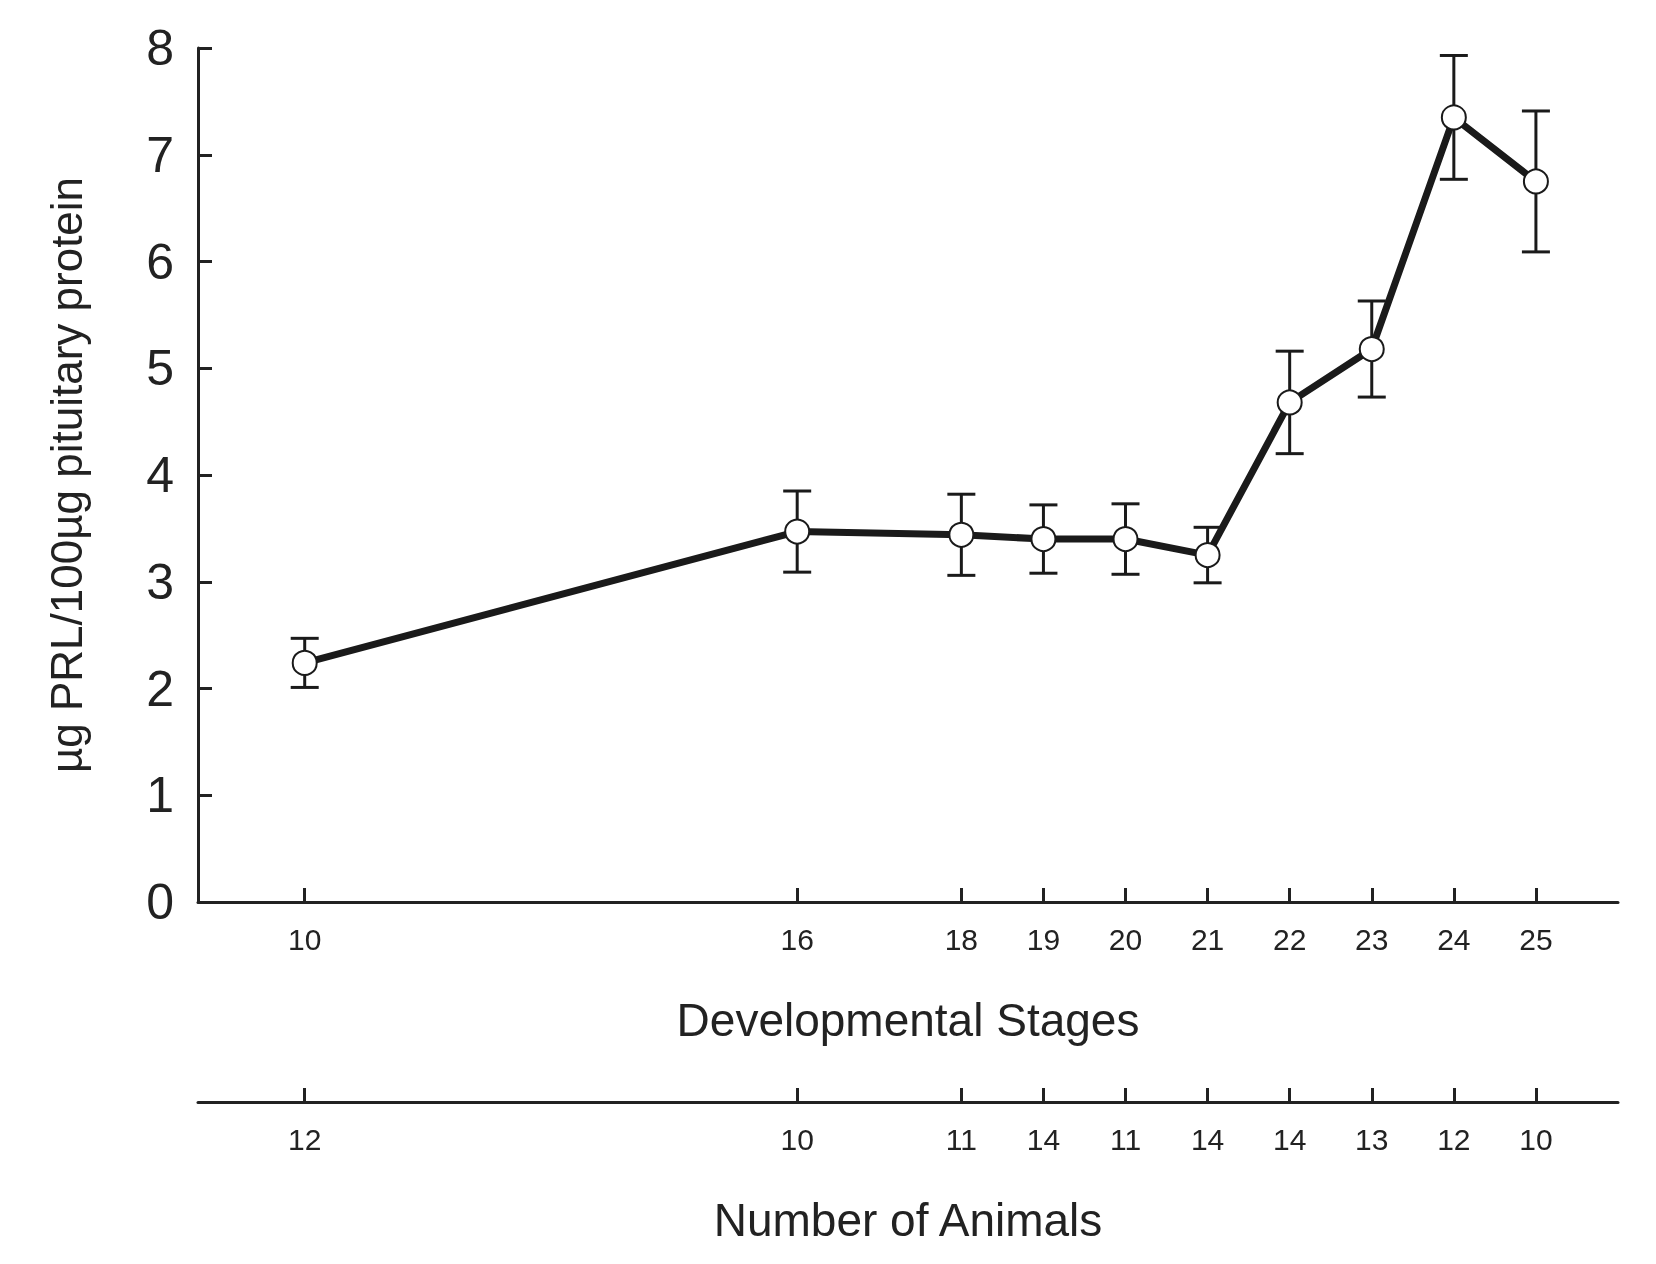  Describe the element at coordinates (160, 368) in the screenshot. I see `y-tick-label: 5` at that location.